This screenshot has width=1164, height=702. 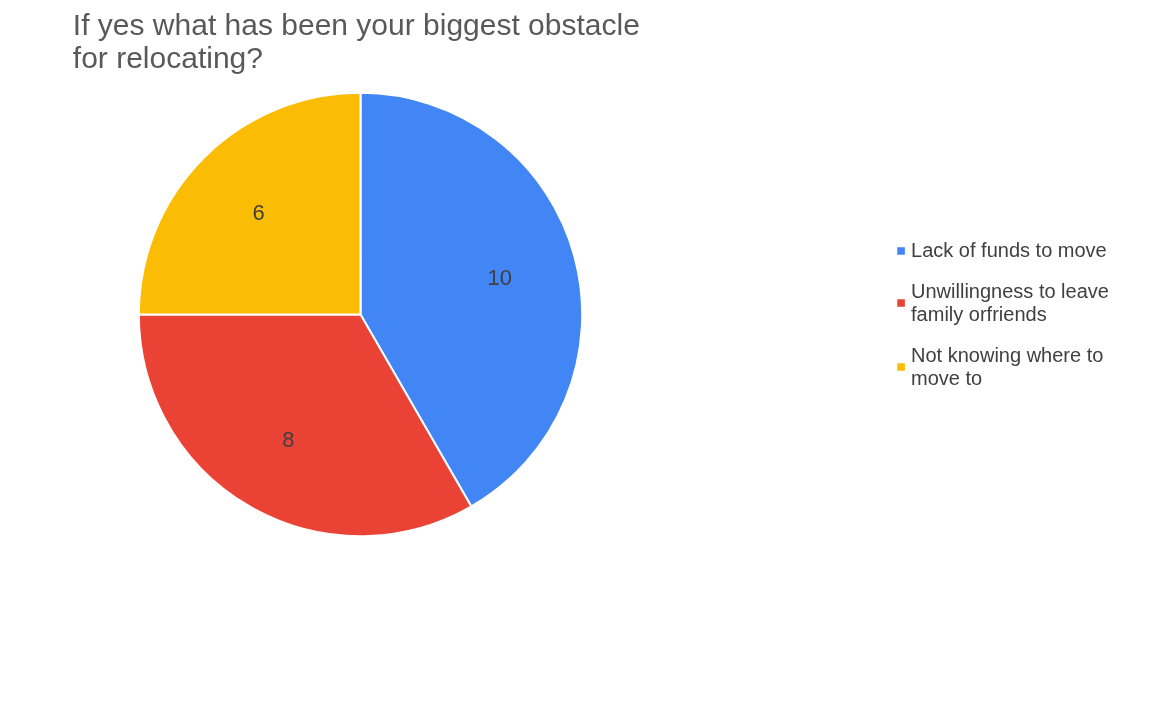 What do you see at coordinates (1007, 366) in the screenshot?
I see `legend-label: Not knowing where to move to` at bounding box center [1007, 366].